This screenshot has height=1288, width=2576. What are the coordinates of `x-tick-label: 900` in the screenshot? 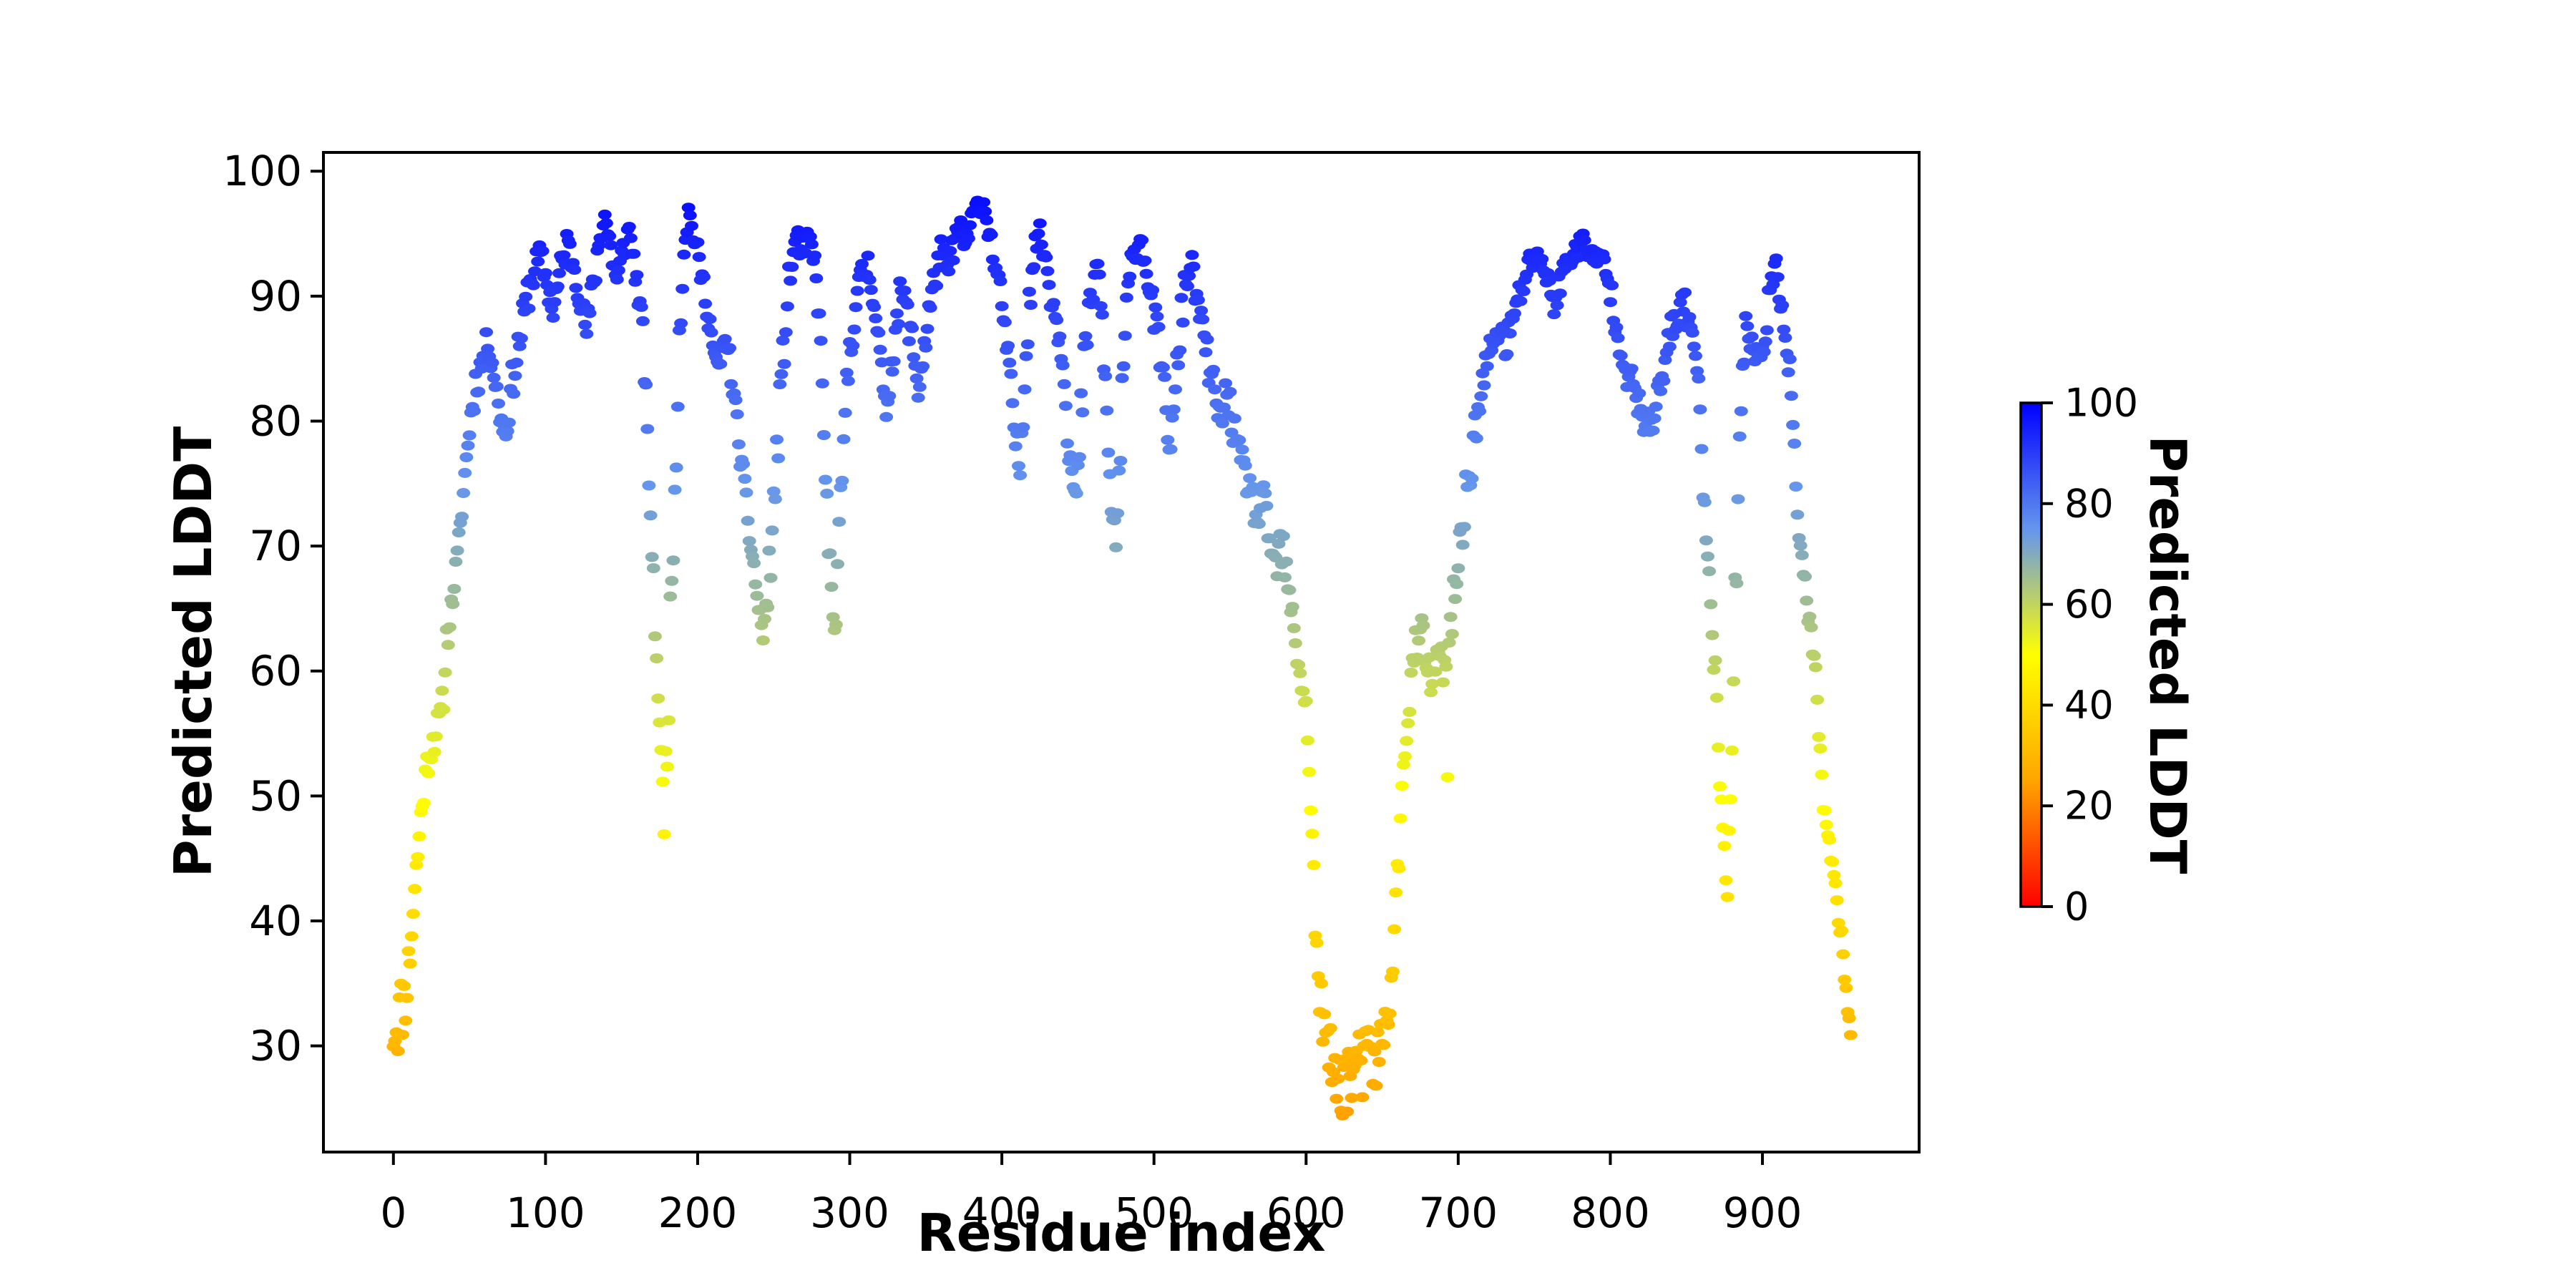 It's located at (1762, 1213).